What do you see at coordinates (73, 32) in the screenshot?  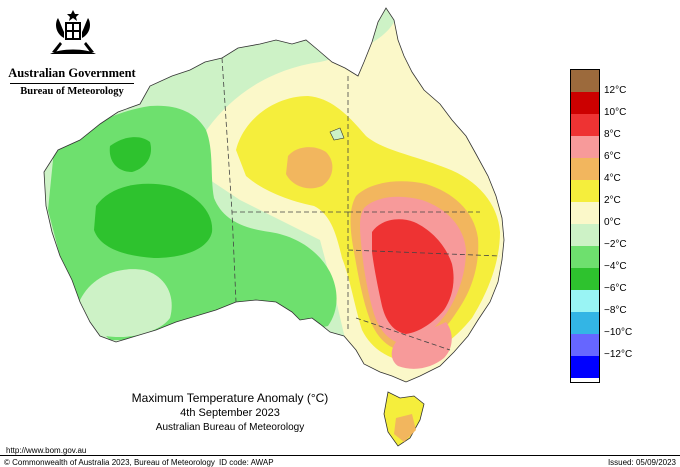 I see `coat-of-arms-icon` at bounding box center [73, 32].